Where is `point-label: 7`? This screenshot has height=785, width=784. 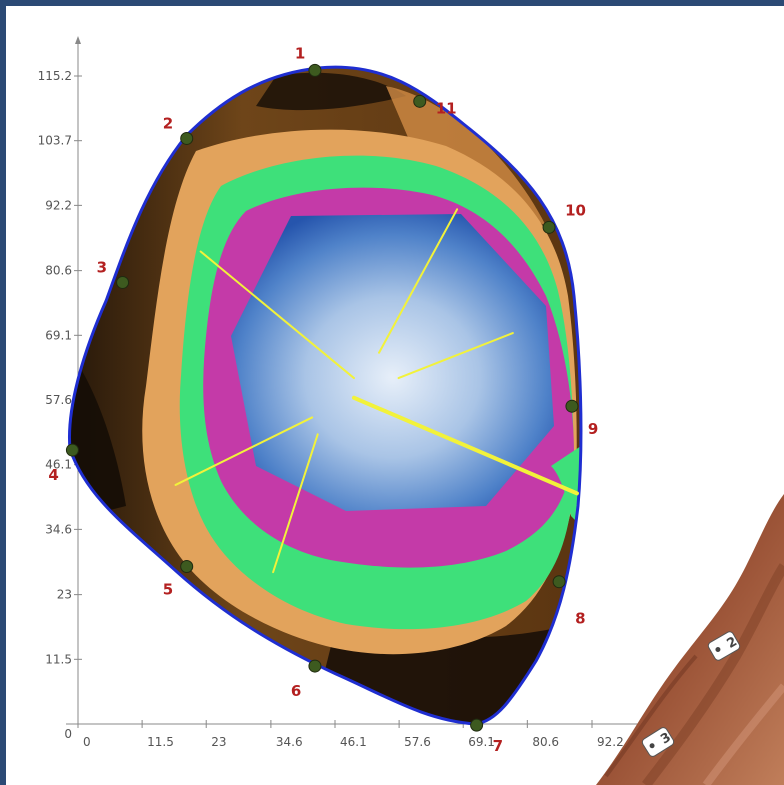 point-label: 7 is located at coordinates (498, 746).